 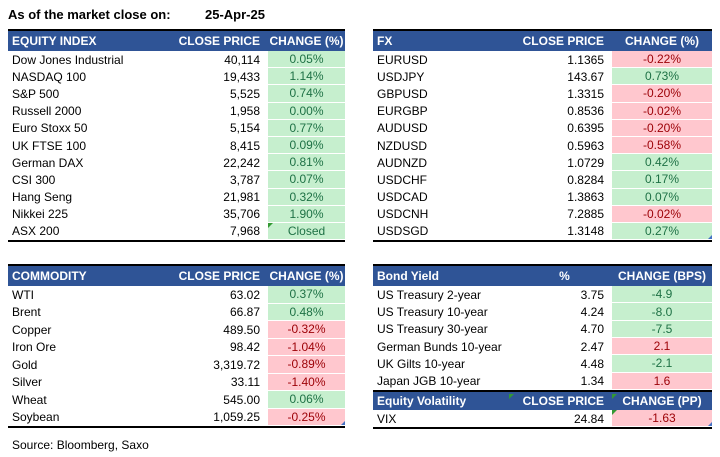 I want to click on table-row: US Treasury 30-year 4.70 -7.5, so click(x=542, y=329).